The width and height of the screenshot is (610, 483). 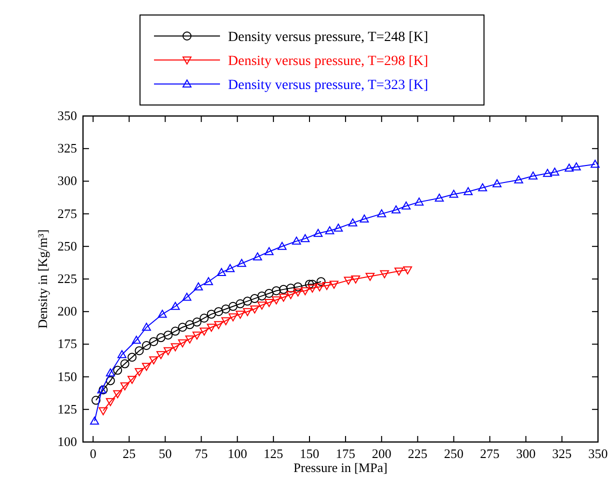 What do you see at coordinates (328, 37) in the screenshot?
I see `legend-label: Density versus pressure, T=248 [K]` at bounding box center [328, 37].